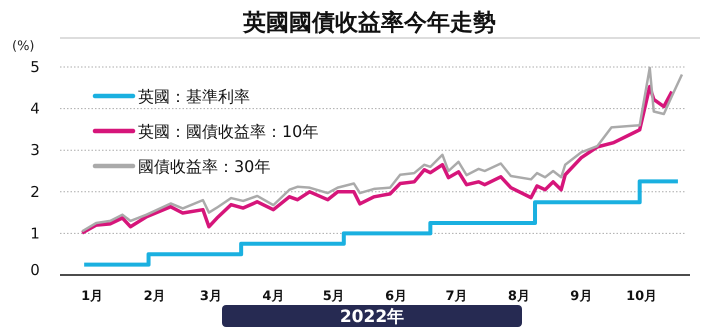 Image resolution: width=719 pixels, height=334 pixels. What do you see at coordinates (396, 296) in the screenshot?
I see `x-tick-label: 6月` at bounding box center [396, 296].